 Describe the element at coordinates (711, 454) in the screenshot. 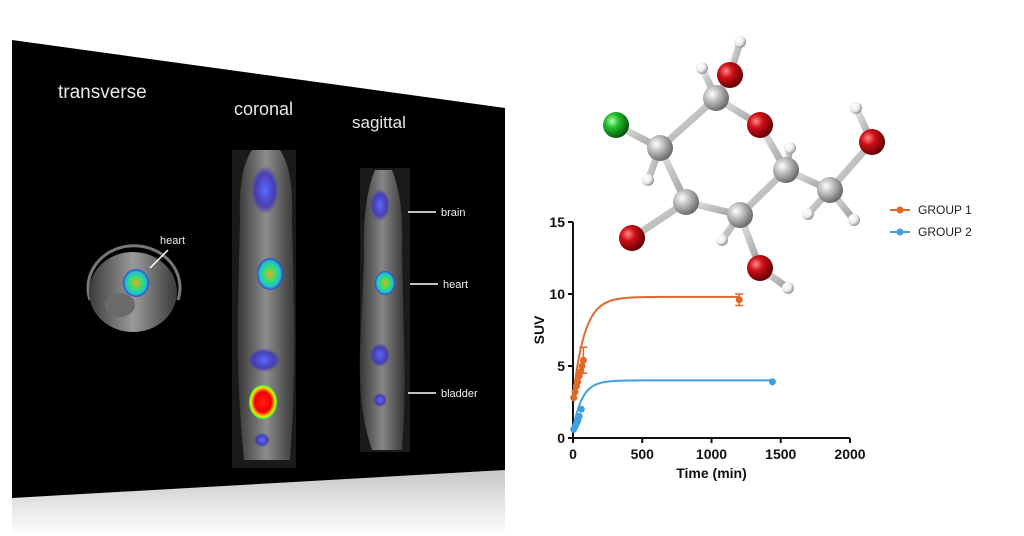

I see `x-tick-label: 1000` at that location.